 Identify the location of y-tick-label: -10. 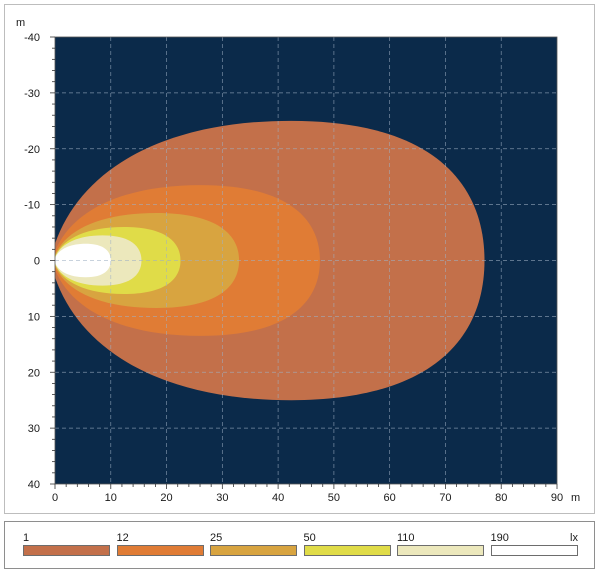
(32, 206).